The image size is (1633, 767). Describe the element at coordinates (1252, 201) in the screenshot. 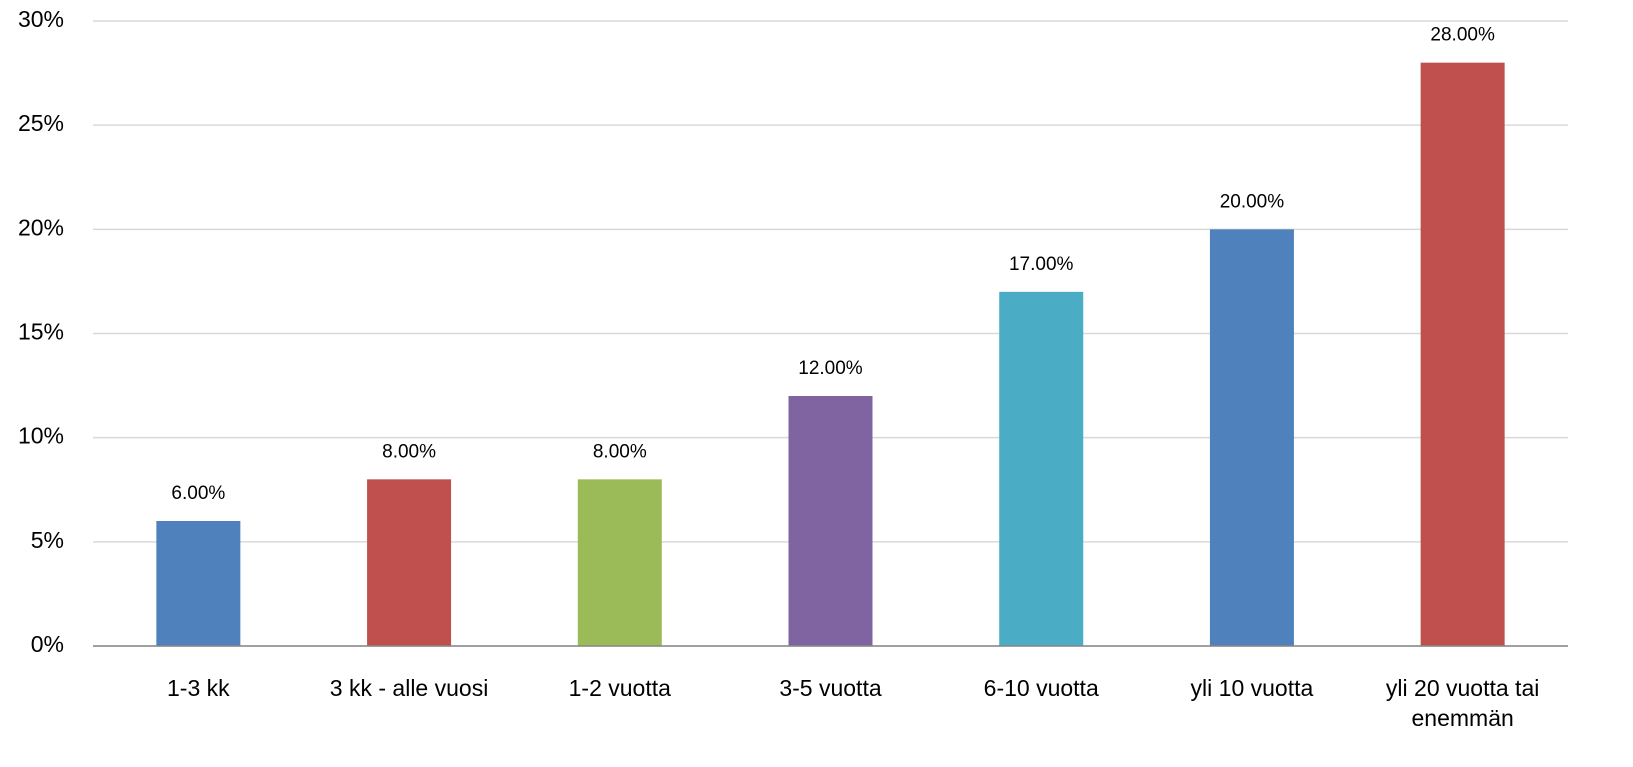

I see `value-label: 20.00%` at that location.